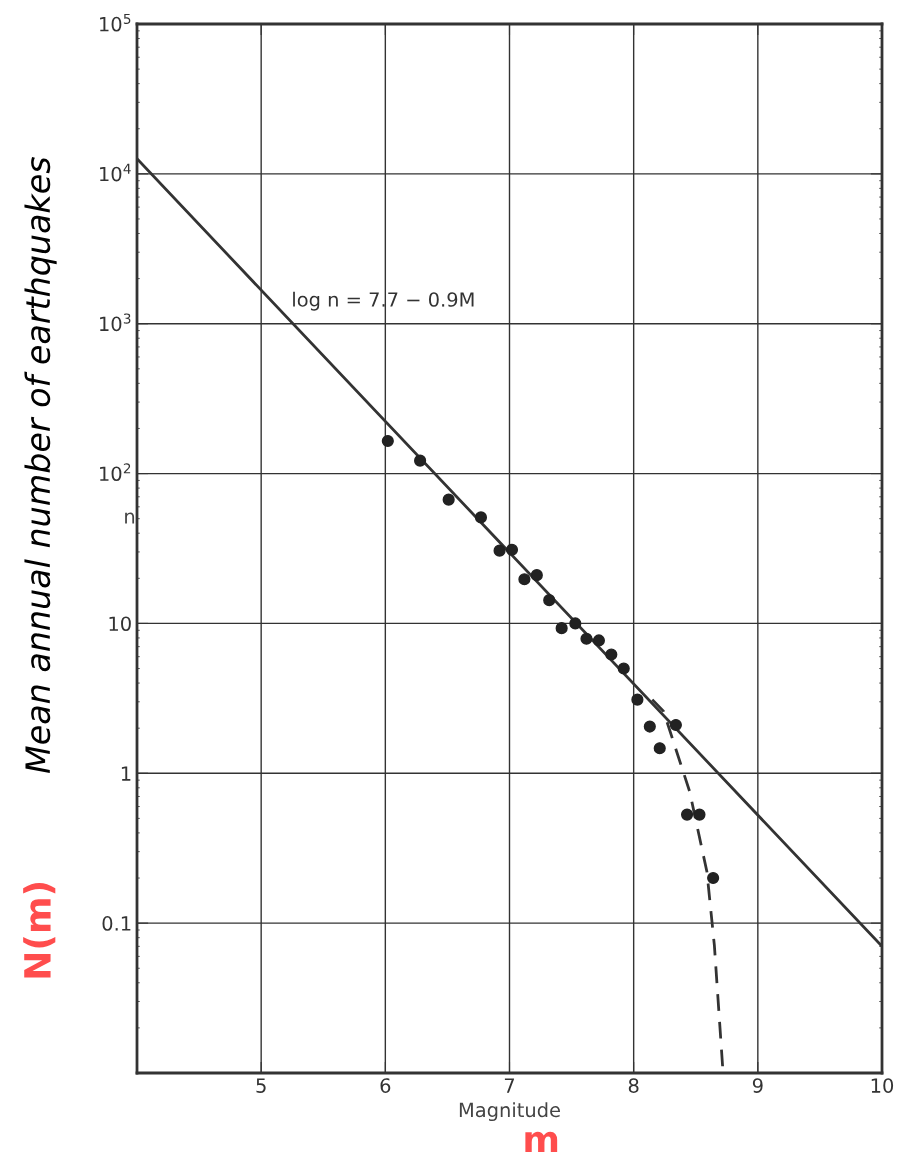 The width and height of the screenshot is (902, 1163). Describe the element at coordinates (509, 1085) in the screenshot. I see `x-tick-label: 7` at that location.